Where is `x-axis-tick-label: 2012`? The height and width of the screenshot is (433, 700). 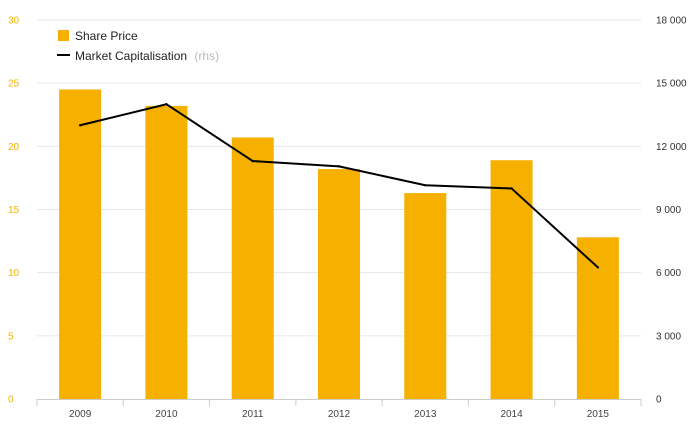 x-axis-tick-label: 2012 is located at coordinates (339, 414).